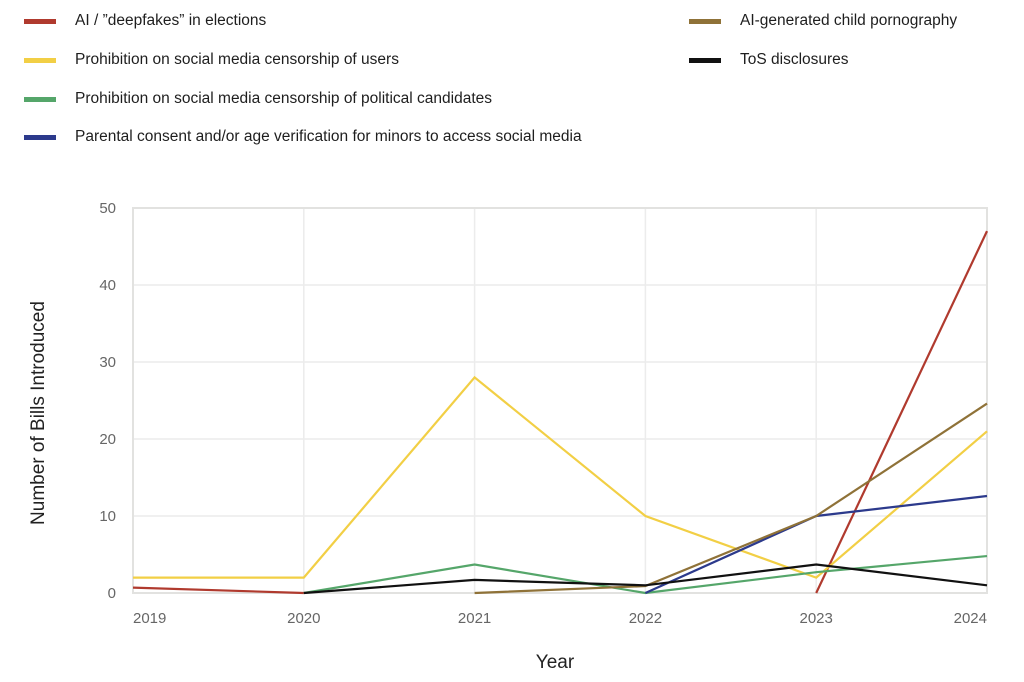 The image size is (1024, 682). What do you see at coordinates (149, 618) in the screenshot?
I see `x-tick-label: 2019` at bounding box center [149, 618].